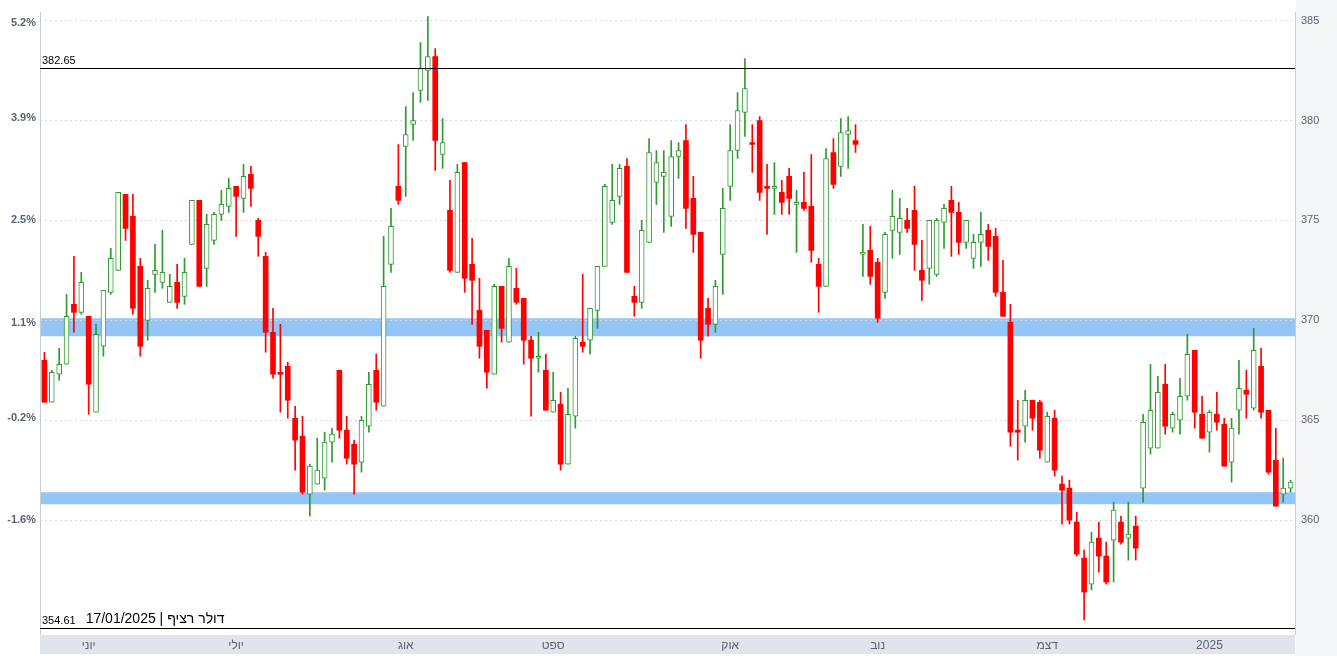 This screenshot has width=1337, height=656. Describe the element at coordinates (878, 644) in the screenshot. I see `x-tick-label: נוב` at that location.